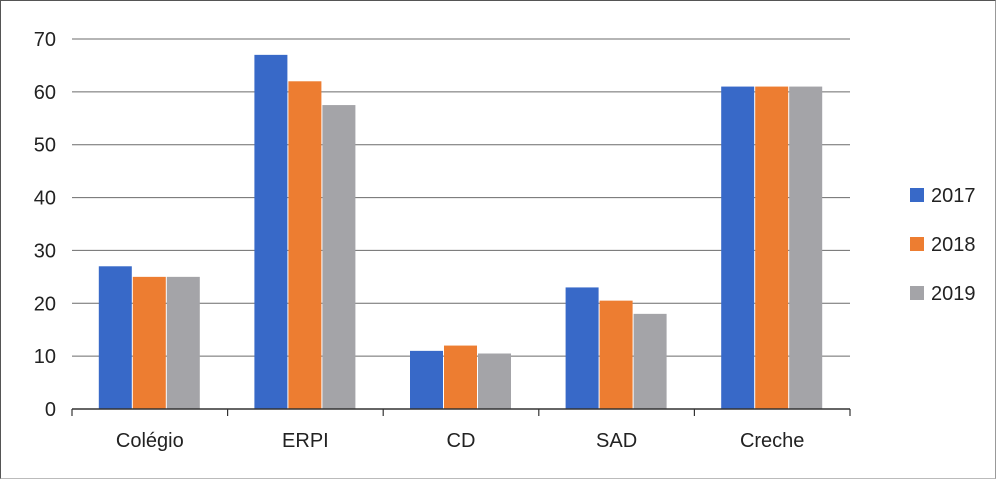 The width and height of the screenshot is (996, 479). Describe the element at coordinates (45, 146) in the screenshot. I see `y-tick-label-50: 50` at that location.